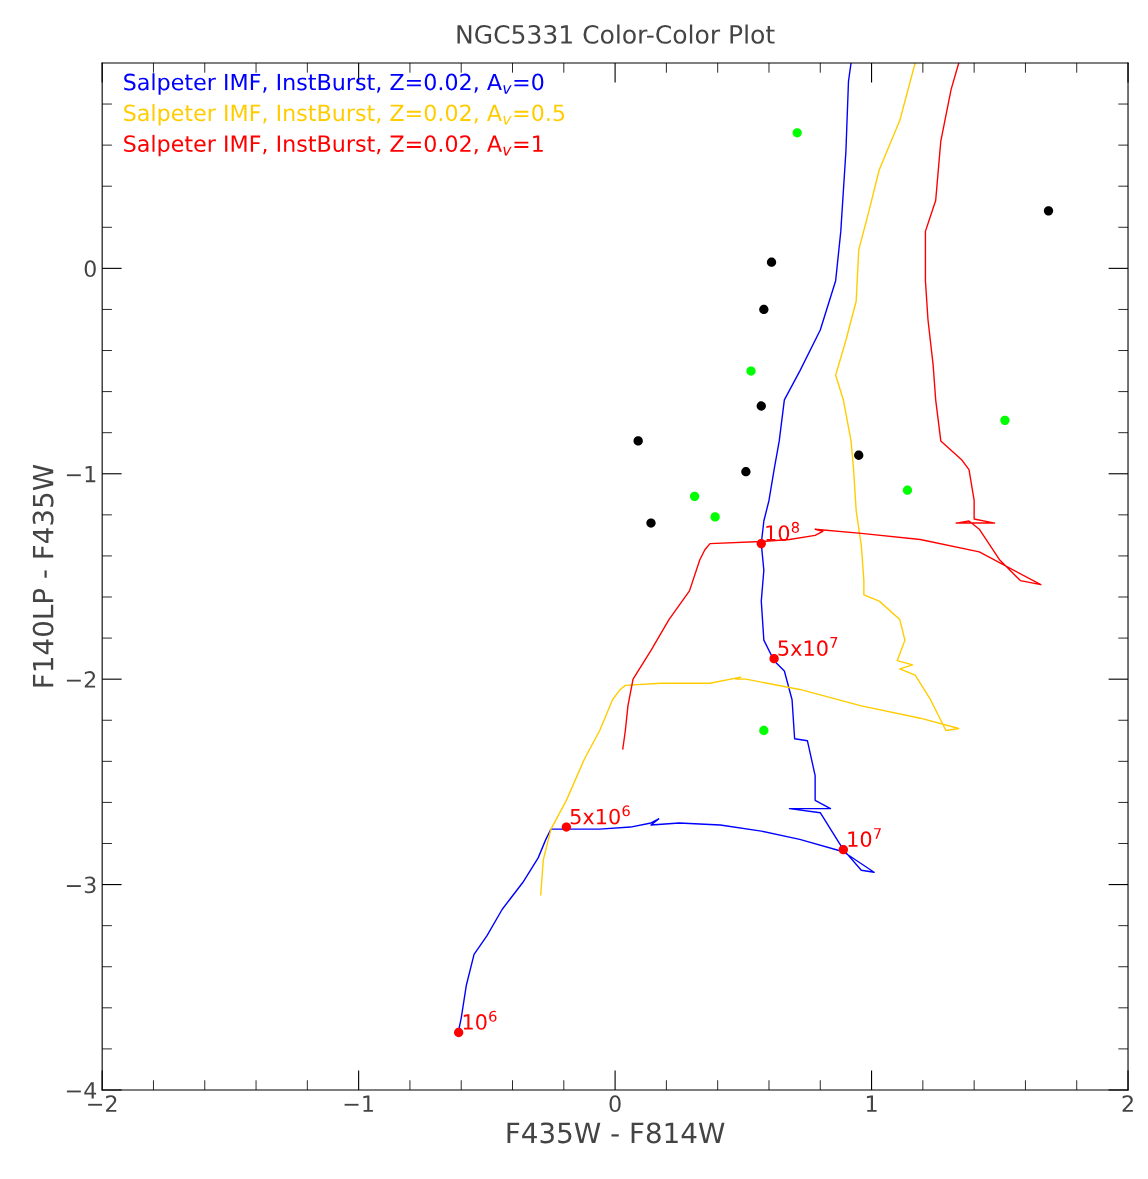 This screenshot has height=1179, width=1148. I want to click on text: Salpeter IMF, InstBurst, Z=0.02, A$_{v}$=1, so click(333, 145).